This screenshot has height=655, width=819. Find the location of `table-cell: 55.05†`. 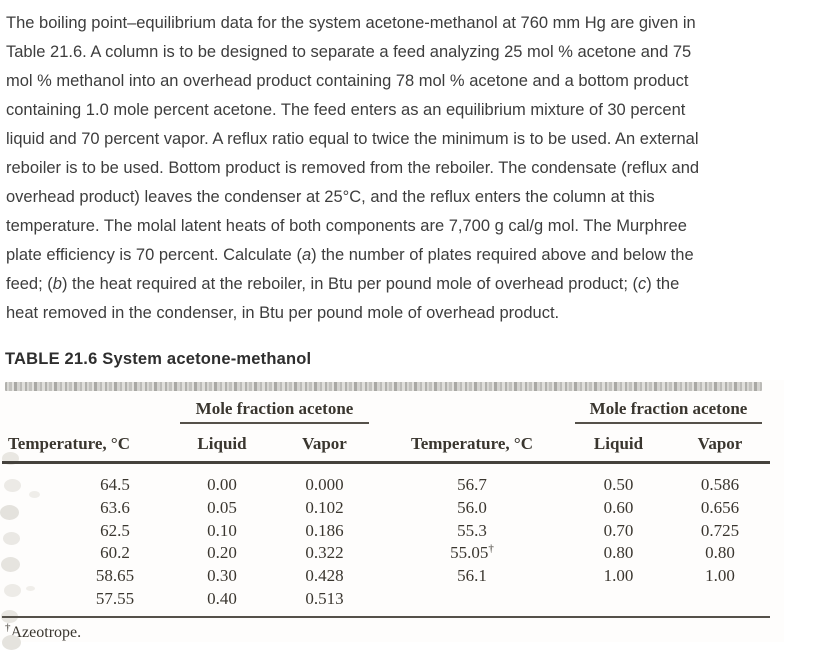

table-cell: 55.05† is located at coordinates (472, 552).